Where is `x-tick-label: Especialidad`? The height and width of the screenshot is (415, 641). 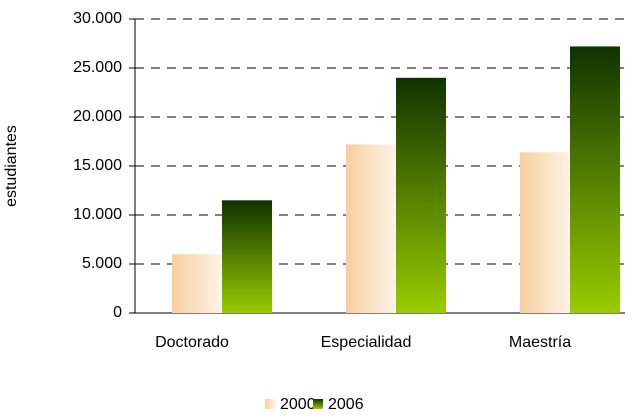
x-tick-label: Especialidad is located at coordinates (366, 342).